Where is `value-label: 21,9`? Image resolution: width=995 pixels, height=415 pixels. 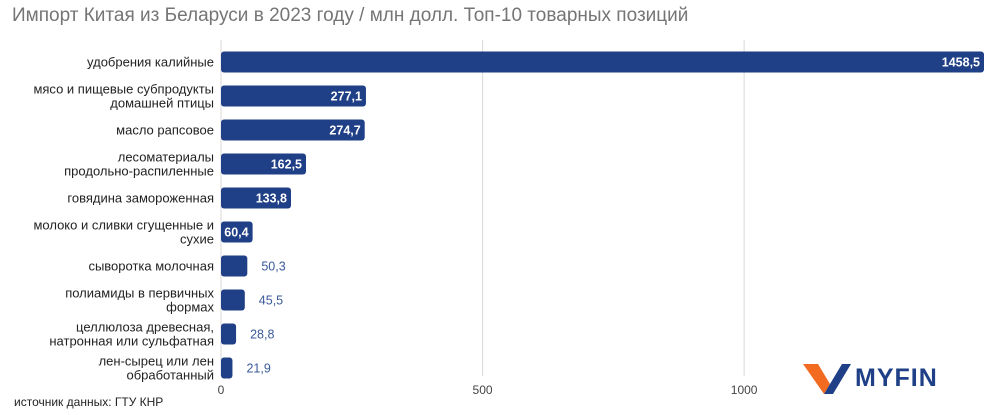 value-label: 21,9 is located at coordinates (258, 369).